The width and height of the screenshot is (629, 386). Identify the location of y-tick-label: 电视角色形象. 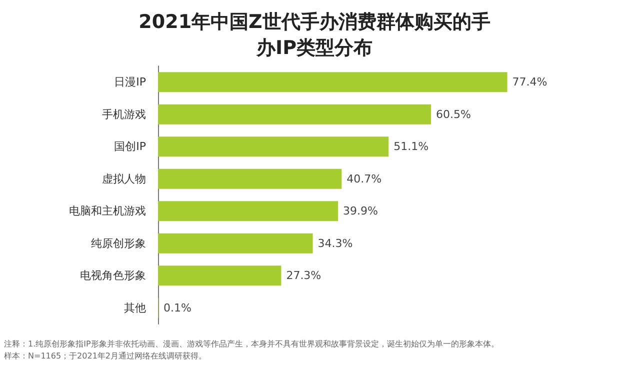
(113, 275).